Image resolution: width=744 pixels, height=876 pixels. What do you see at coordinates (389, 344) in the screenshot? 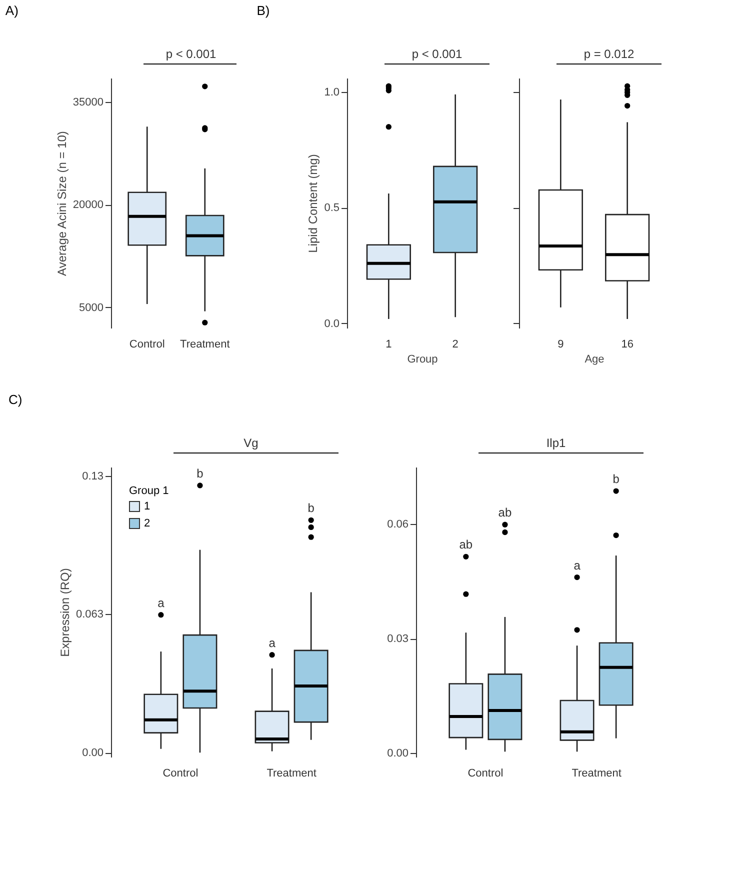
I see `x-tick-label: 1` at bounding box center [389, 344].